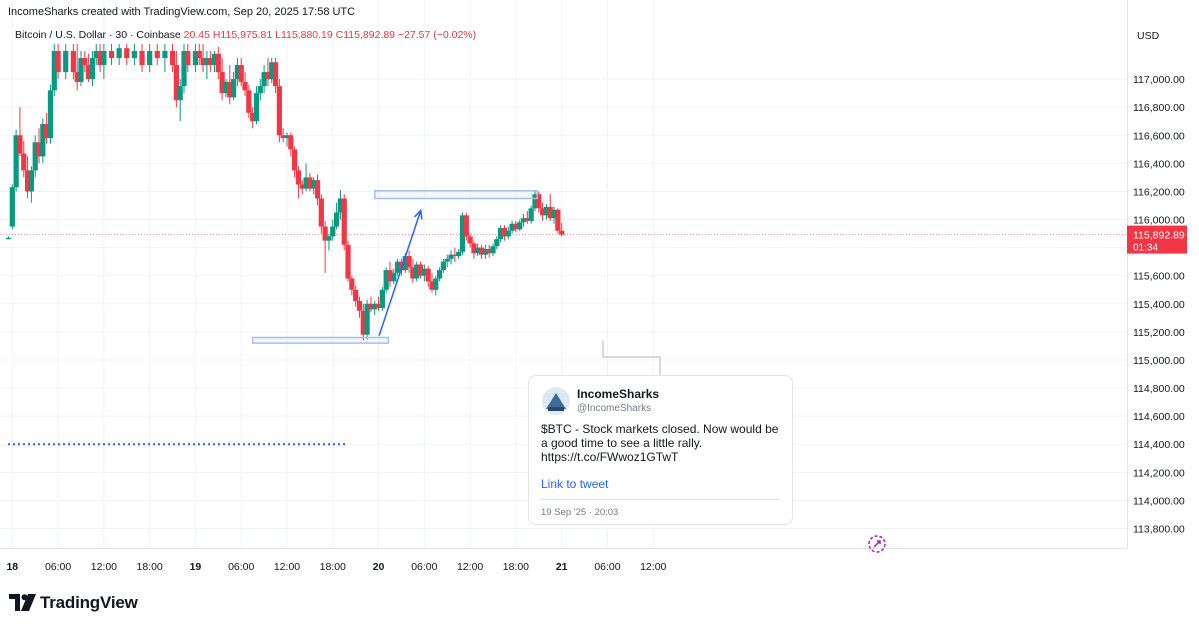 Image resolution: width=1199 pixels, height=627 pixels. What do you see at coordinates (150, 567) in the screenshot?
I see `time-tick-label: 18:00` at bounding box center [150, 567].